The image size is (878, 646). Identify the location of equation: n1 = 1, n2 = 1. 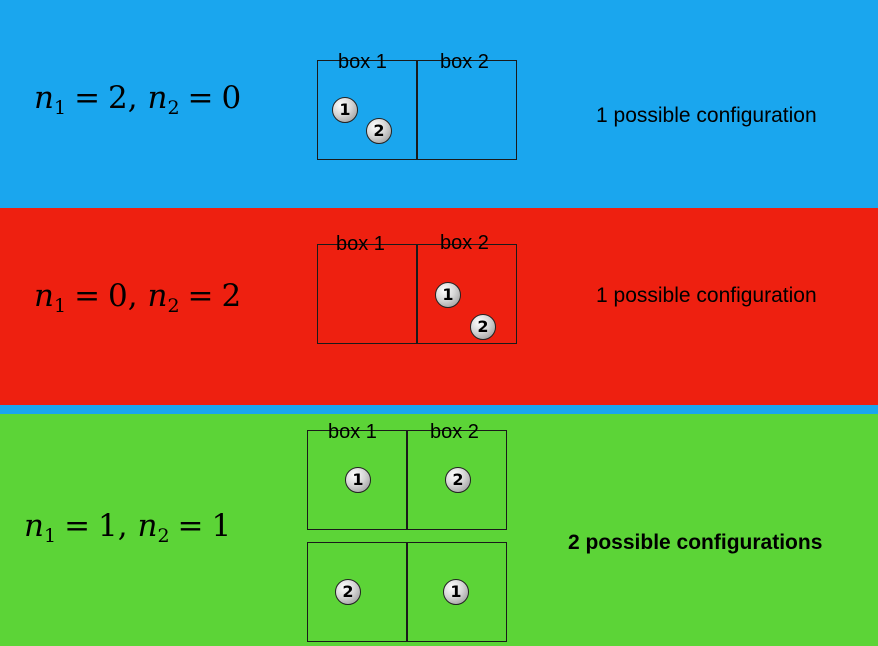
(128, 527).